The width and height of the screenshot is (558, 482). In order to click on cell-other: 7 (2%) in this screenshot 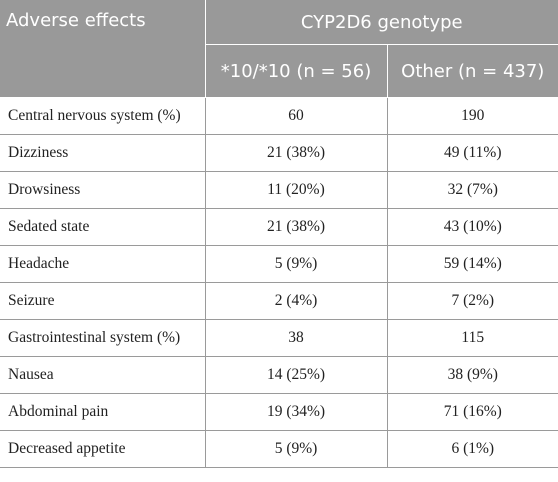, I will do `click(472, 301)`.